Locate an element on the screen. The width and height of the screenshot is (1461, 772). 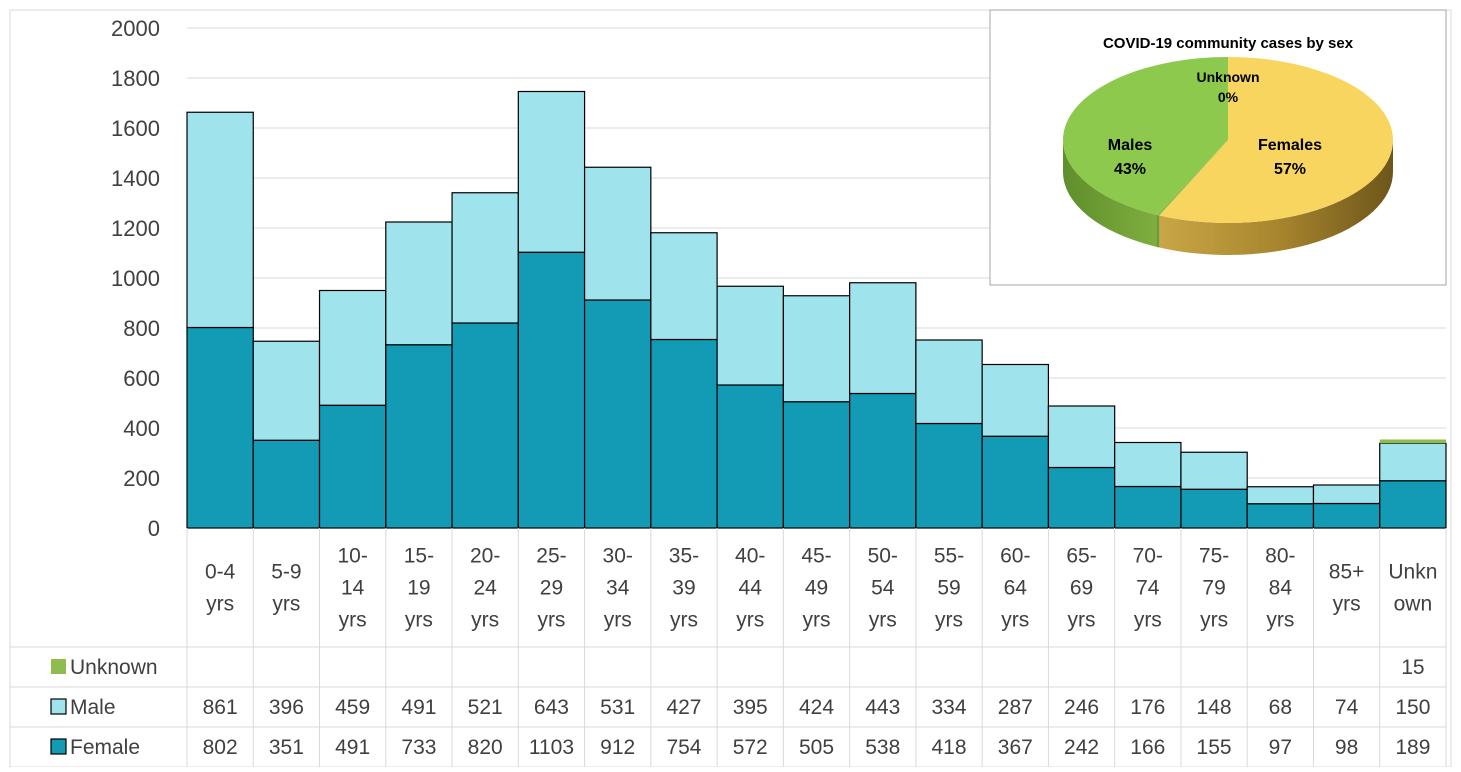
data-label-male: 246 is located at coordinates (1081, 707).